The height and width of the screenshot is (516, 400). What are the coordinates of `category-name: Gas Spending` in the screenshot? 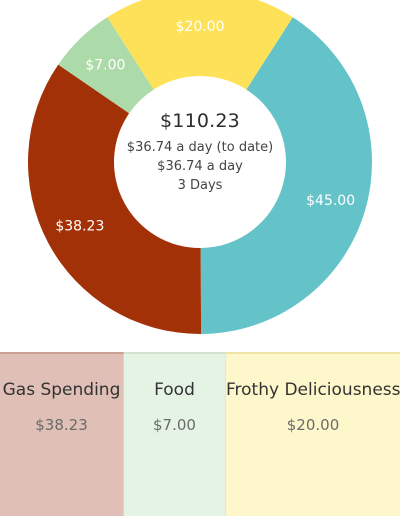 It's located at (61, 390).